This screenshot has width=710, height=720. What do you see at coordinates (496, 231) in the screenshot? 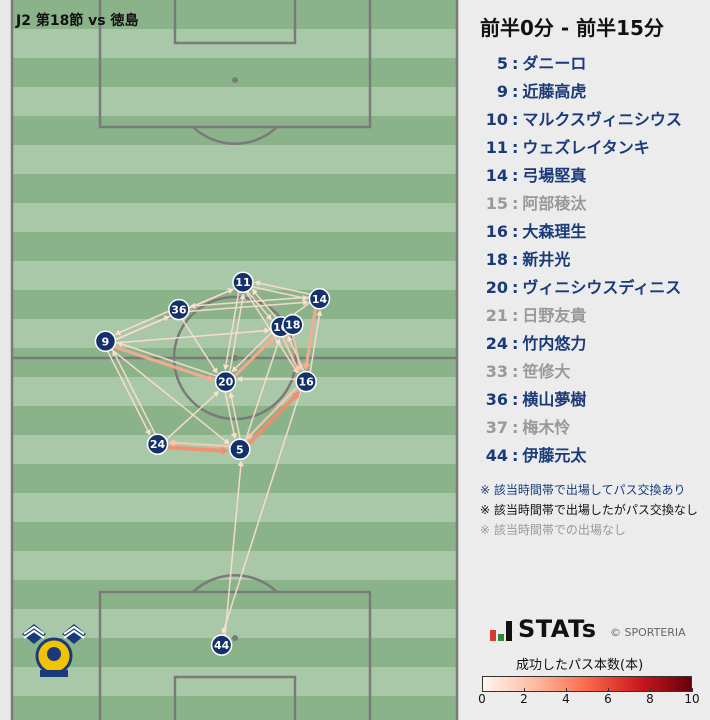
I see `player-number: 16` at bounding box center [496, 231].